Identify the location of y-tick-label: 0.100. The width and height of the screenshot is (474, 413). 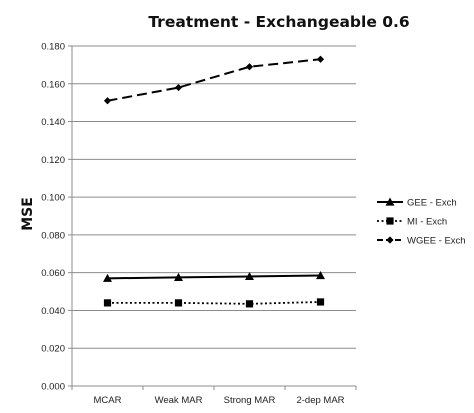
(53, 198).